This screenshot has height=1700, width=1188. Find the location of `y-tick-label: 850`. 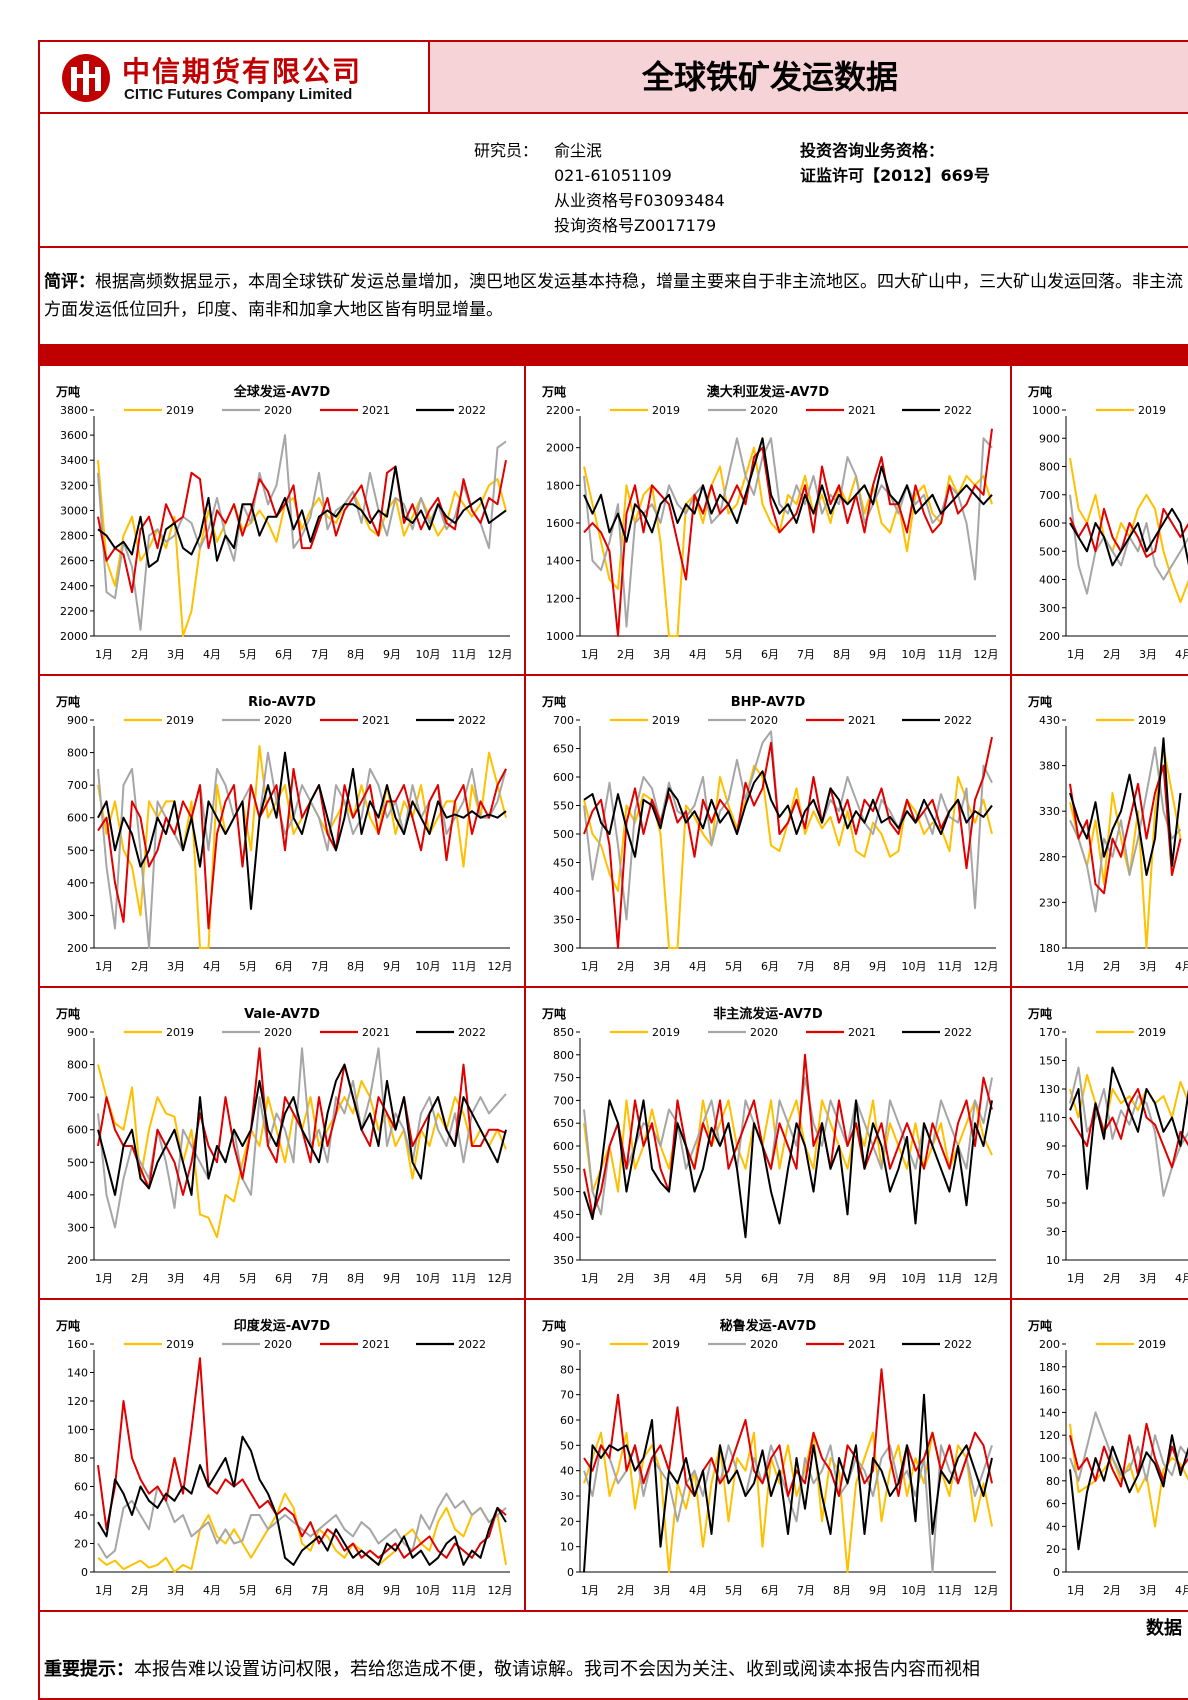

y-tick-label: 850 is located at coordinates (563, 1032).